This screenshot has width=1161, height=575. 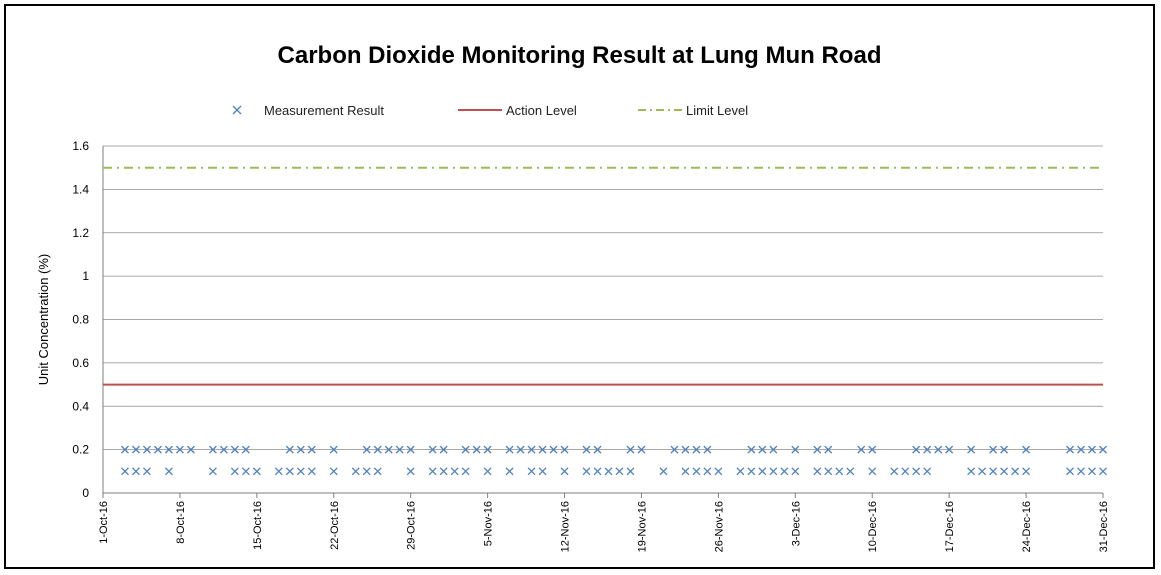 I want to click on legend-label: Measurement Result, so click(x=324, y=110).